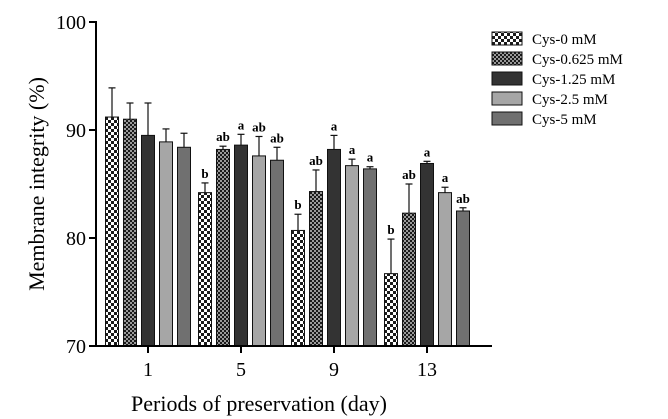 The width and height of the screenshot is (668, 419). What do you see at coordinates (564, 40) in the screenshot?
I see `legend-label: Cys-0 mM` at bounding box center [564, 40].